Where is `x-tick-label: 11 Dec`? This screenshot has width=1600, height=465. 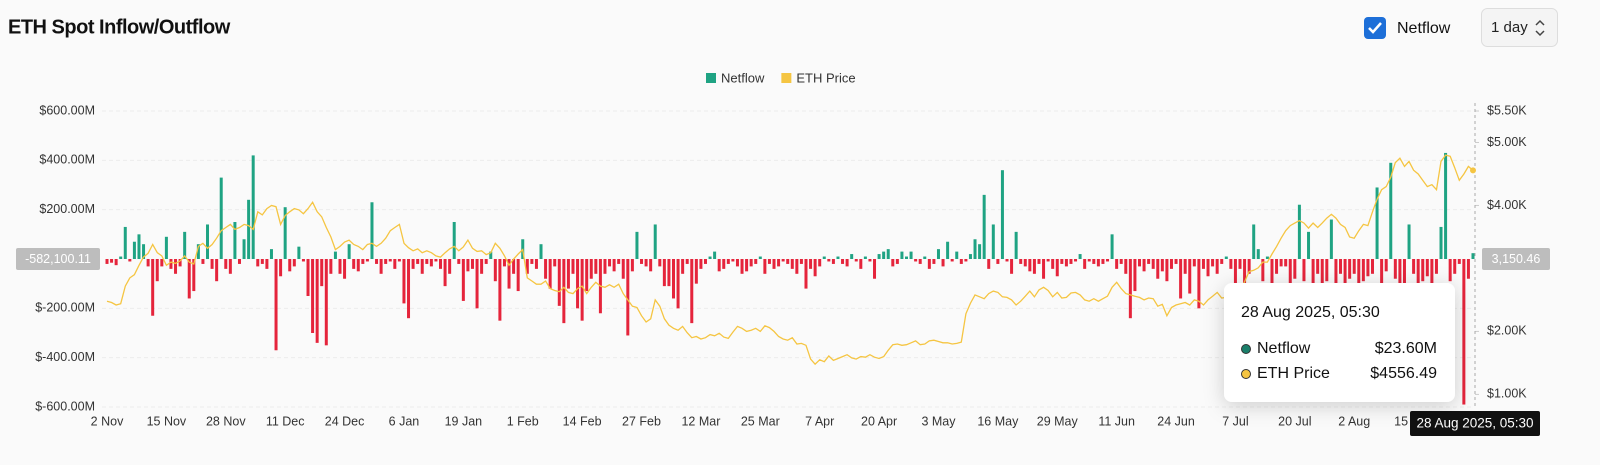 x-tick-label: 11 Dec is located at coordinates (285, 421).